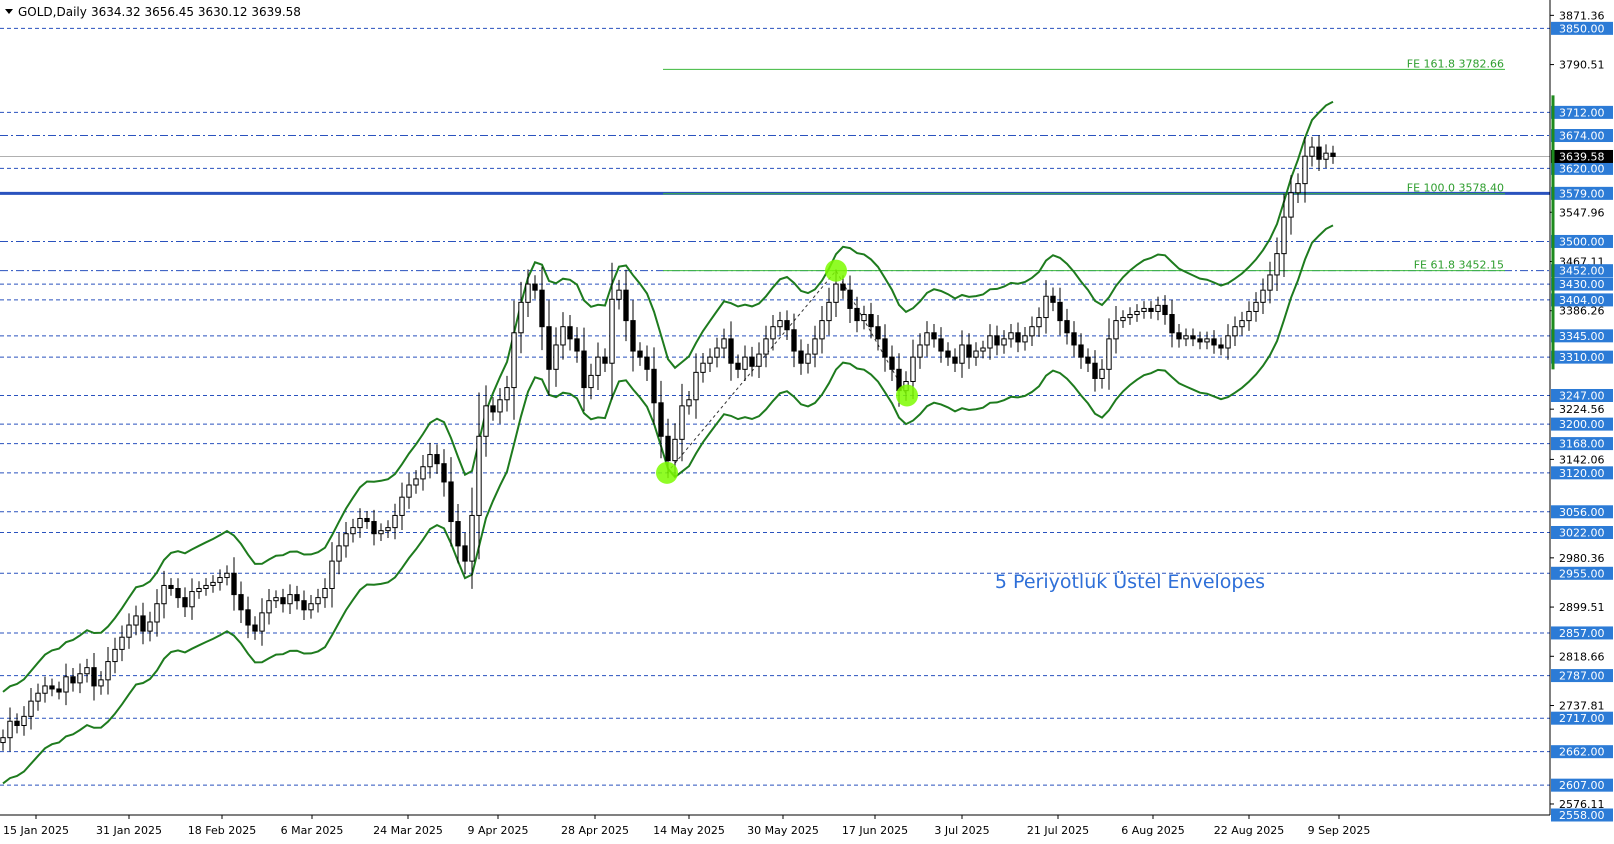 This screenshot has height=844, width=1614. I want to click on time-tick-label: 15 Jan 2025, so click(36, 830).